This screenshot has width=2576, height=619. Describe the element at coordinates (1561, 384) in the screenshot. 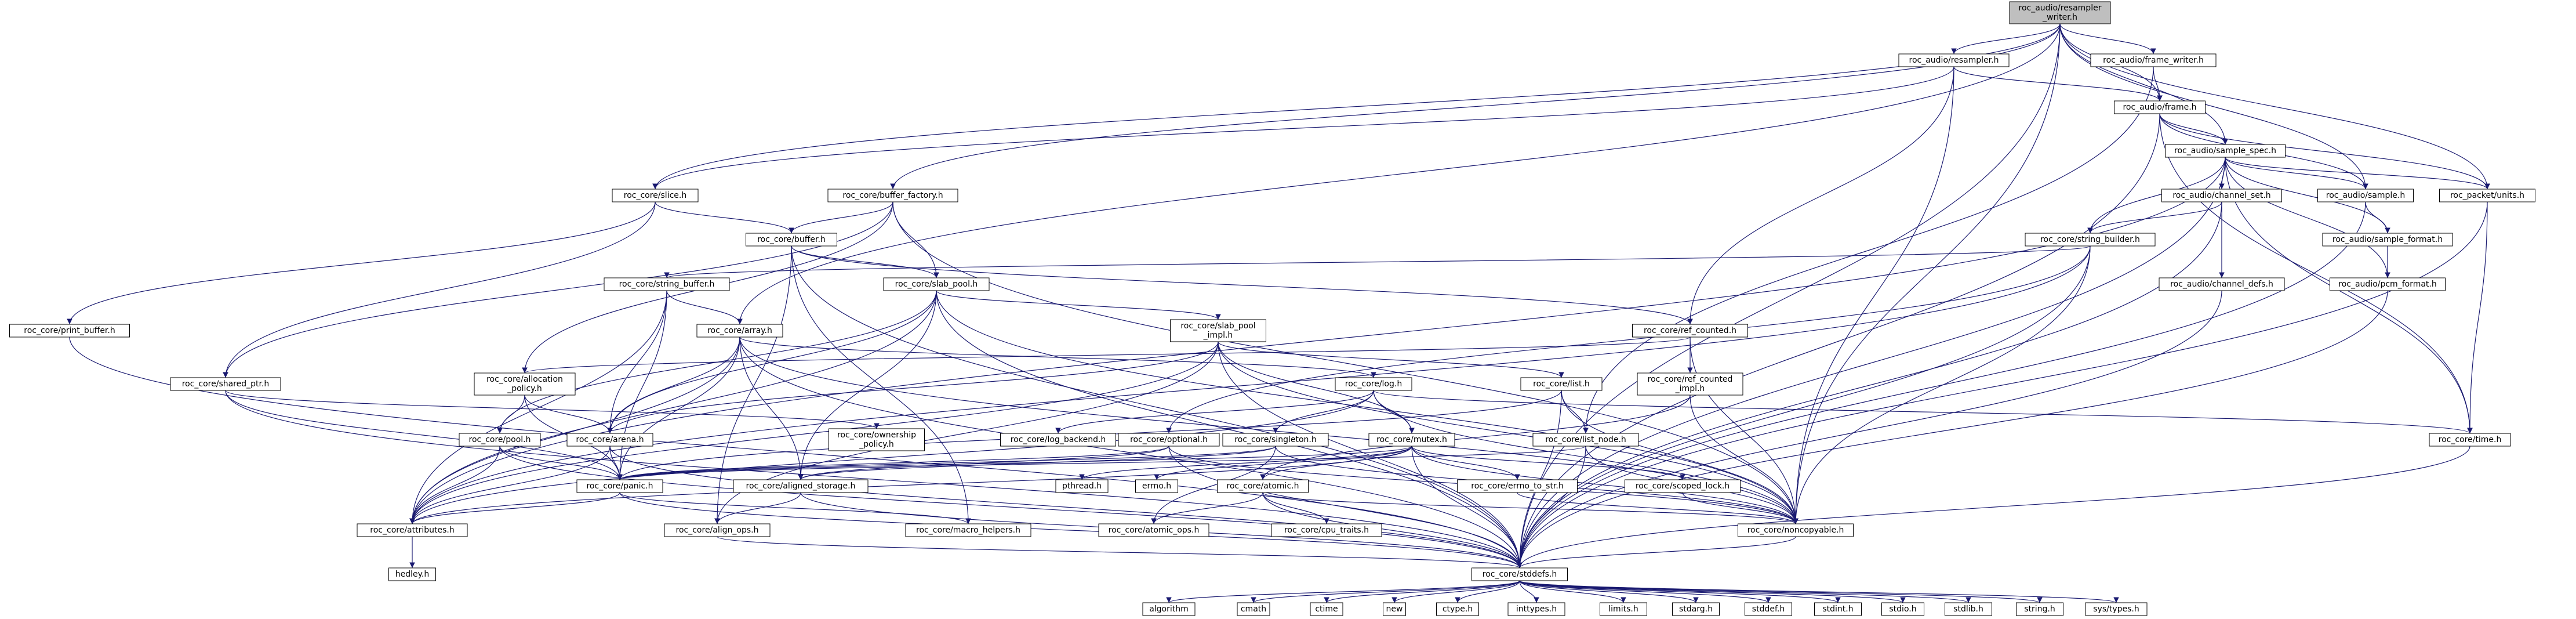

I see `node-list: roc_core/list.h` at that location.